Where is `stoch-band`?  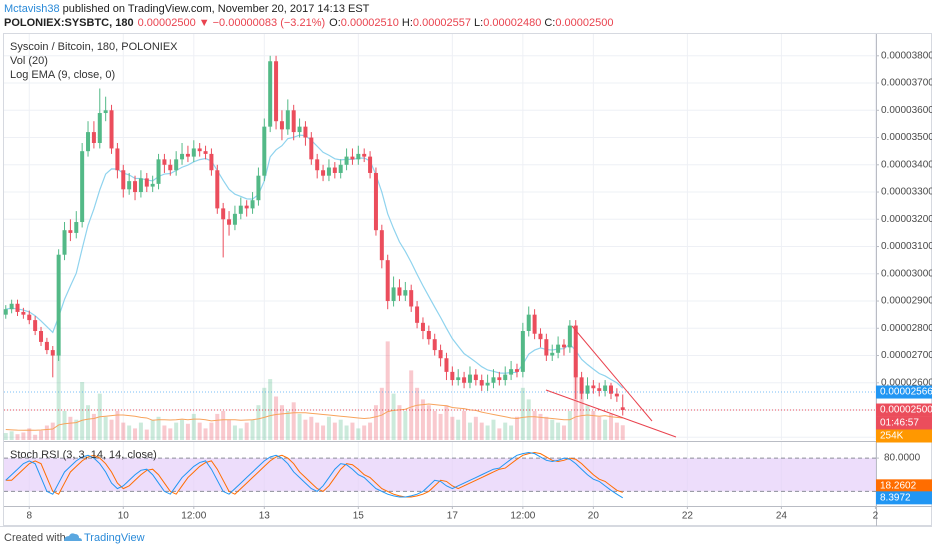
stoch-band is located at coordinates (440, 475).